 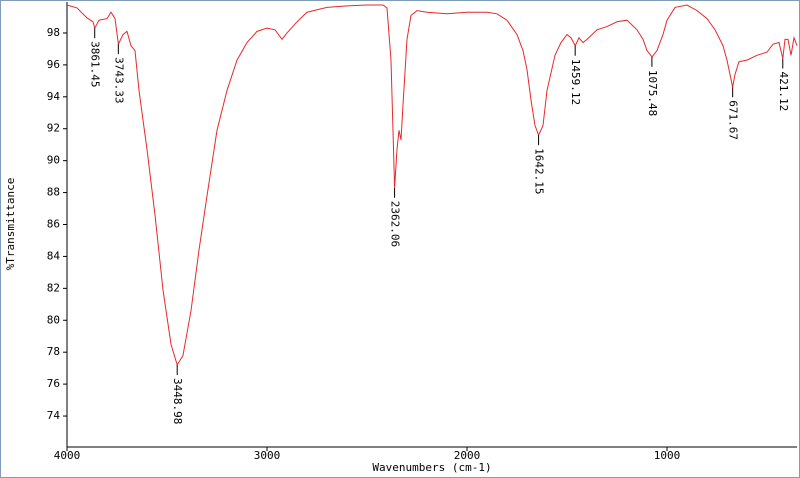 I want to click on x-tick-label: 1000, so click(x=667, y=455).